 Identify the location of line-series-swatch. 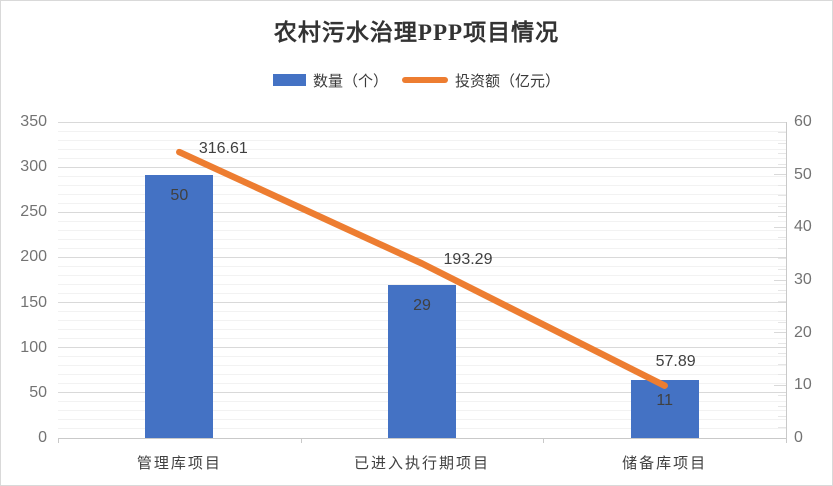
(425, 80).